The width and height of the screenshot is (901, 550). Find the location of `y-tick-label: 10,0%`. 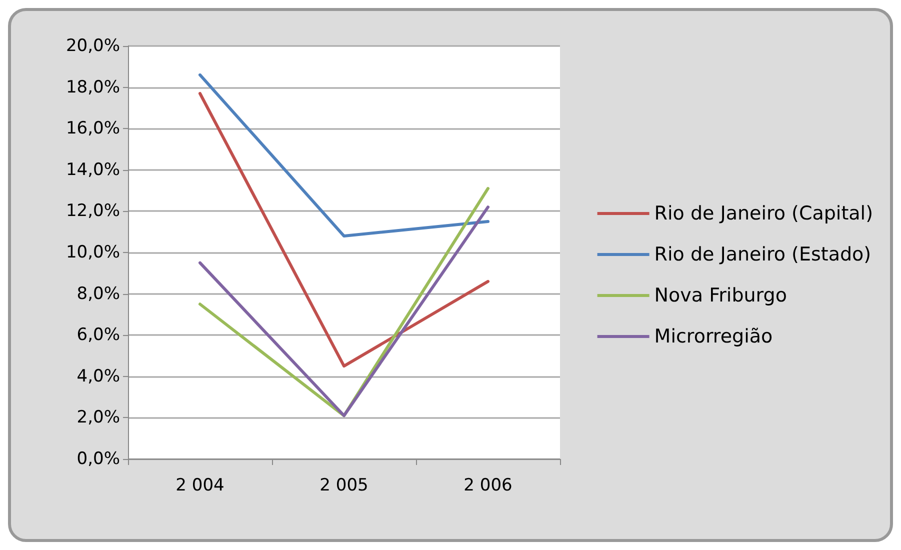

y-tick-label: 10,0% is located at coordinates (93, 252).